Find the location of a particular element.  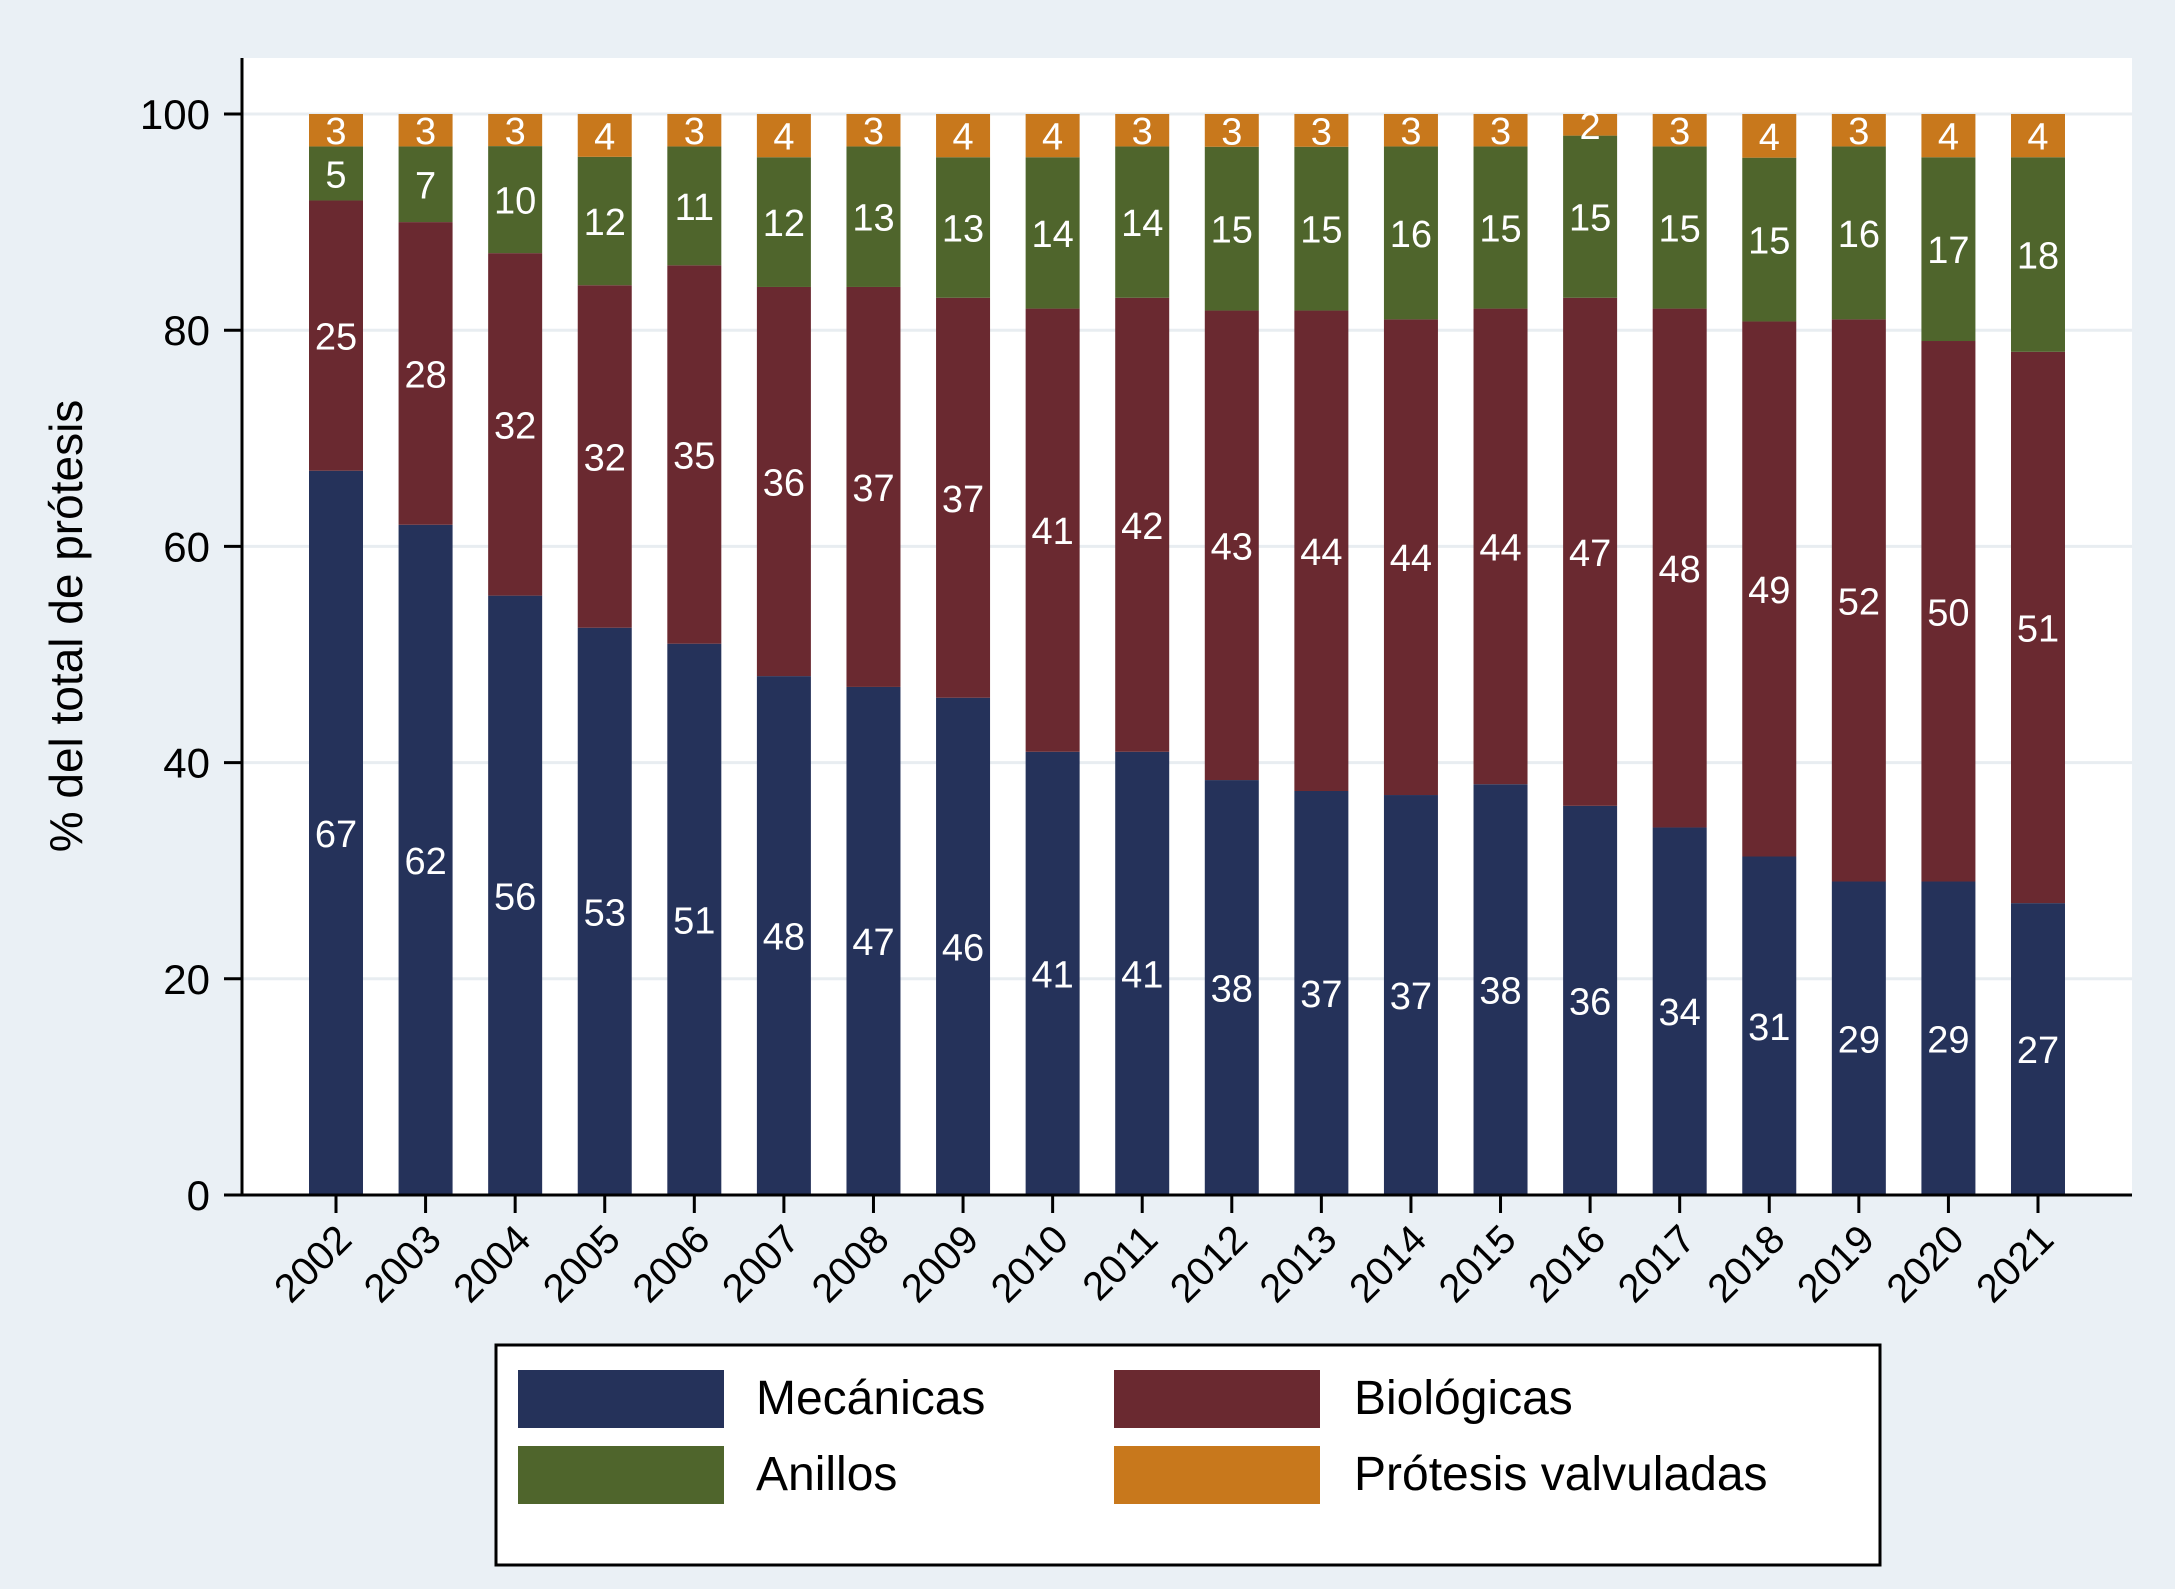

data-label: 46 is located at coordinates (963, 948).